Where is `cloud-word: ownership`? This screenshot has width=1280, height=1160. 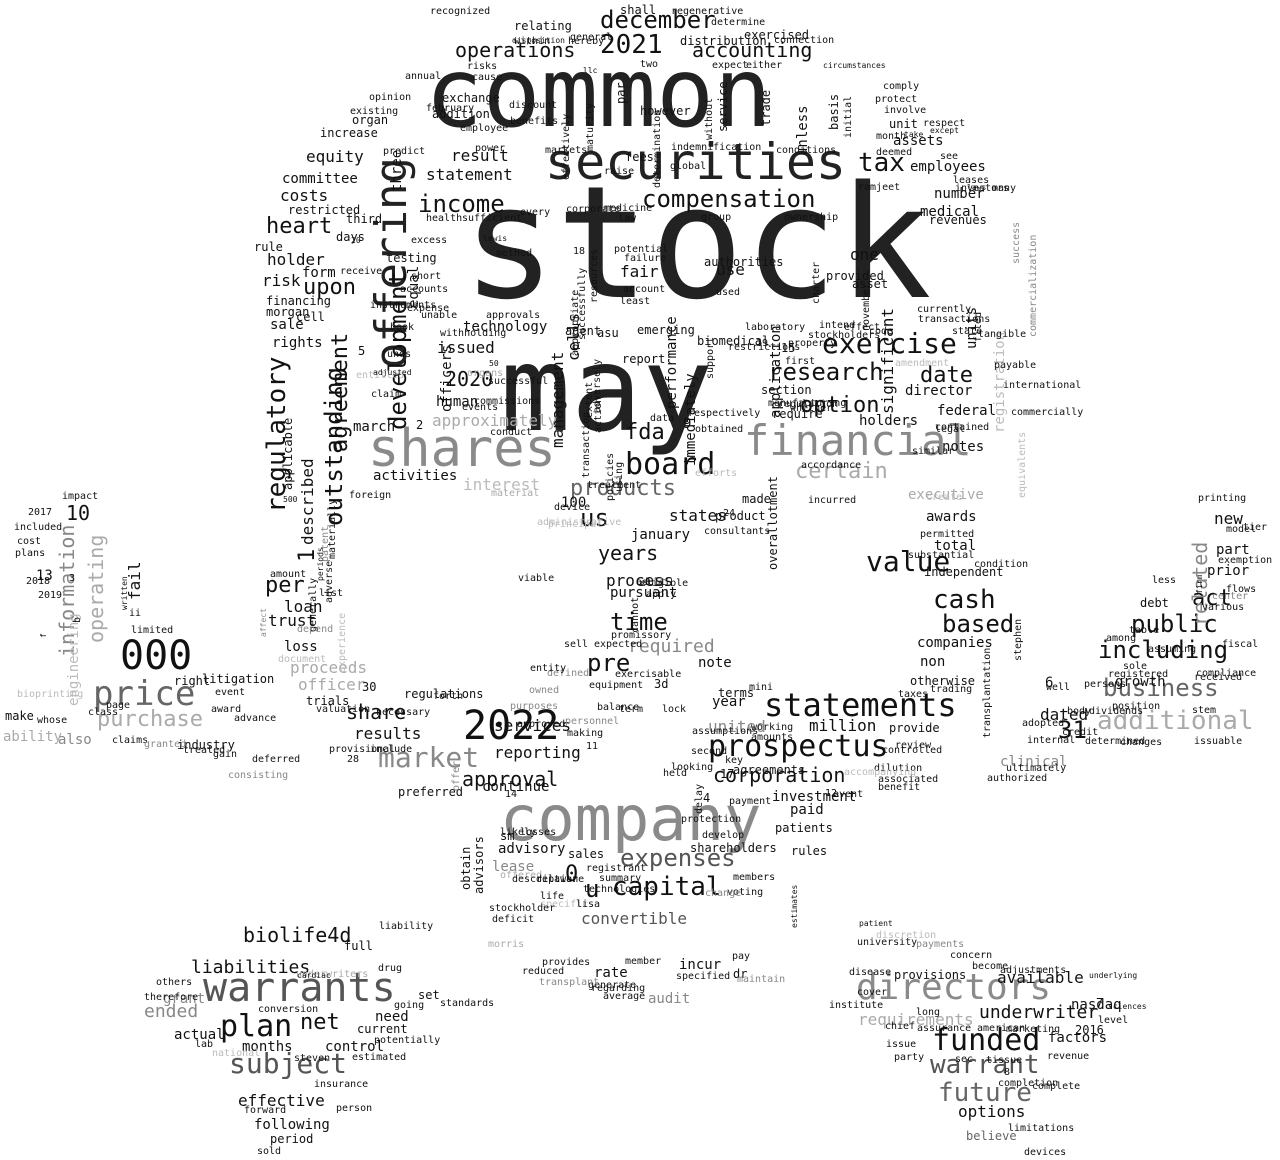 cloud-word: ownership is located at coordinates (811, 217).